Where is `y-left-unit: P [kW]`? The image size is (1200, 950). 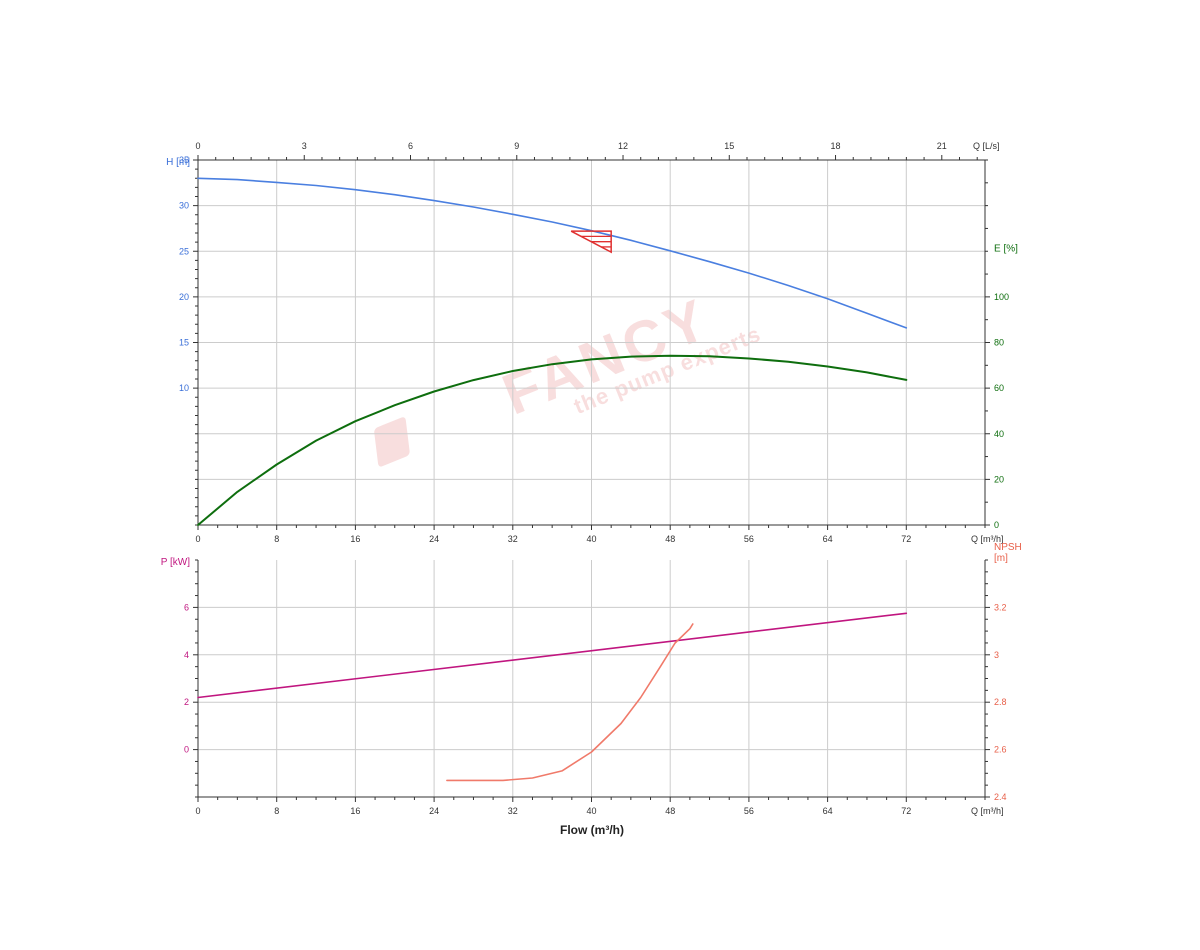
y-left-unit: P [kW] is located at coordinates (175, 562).